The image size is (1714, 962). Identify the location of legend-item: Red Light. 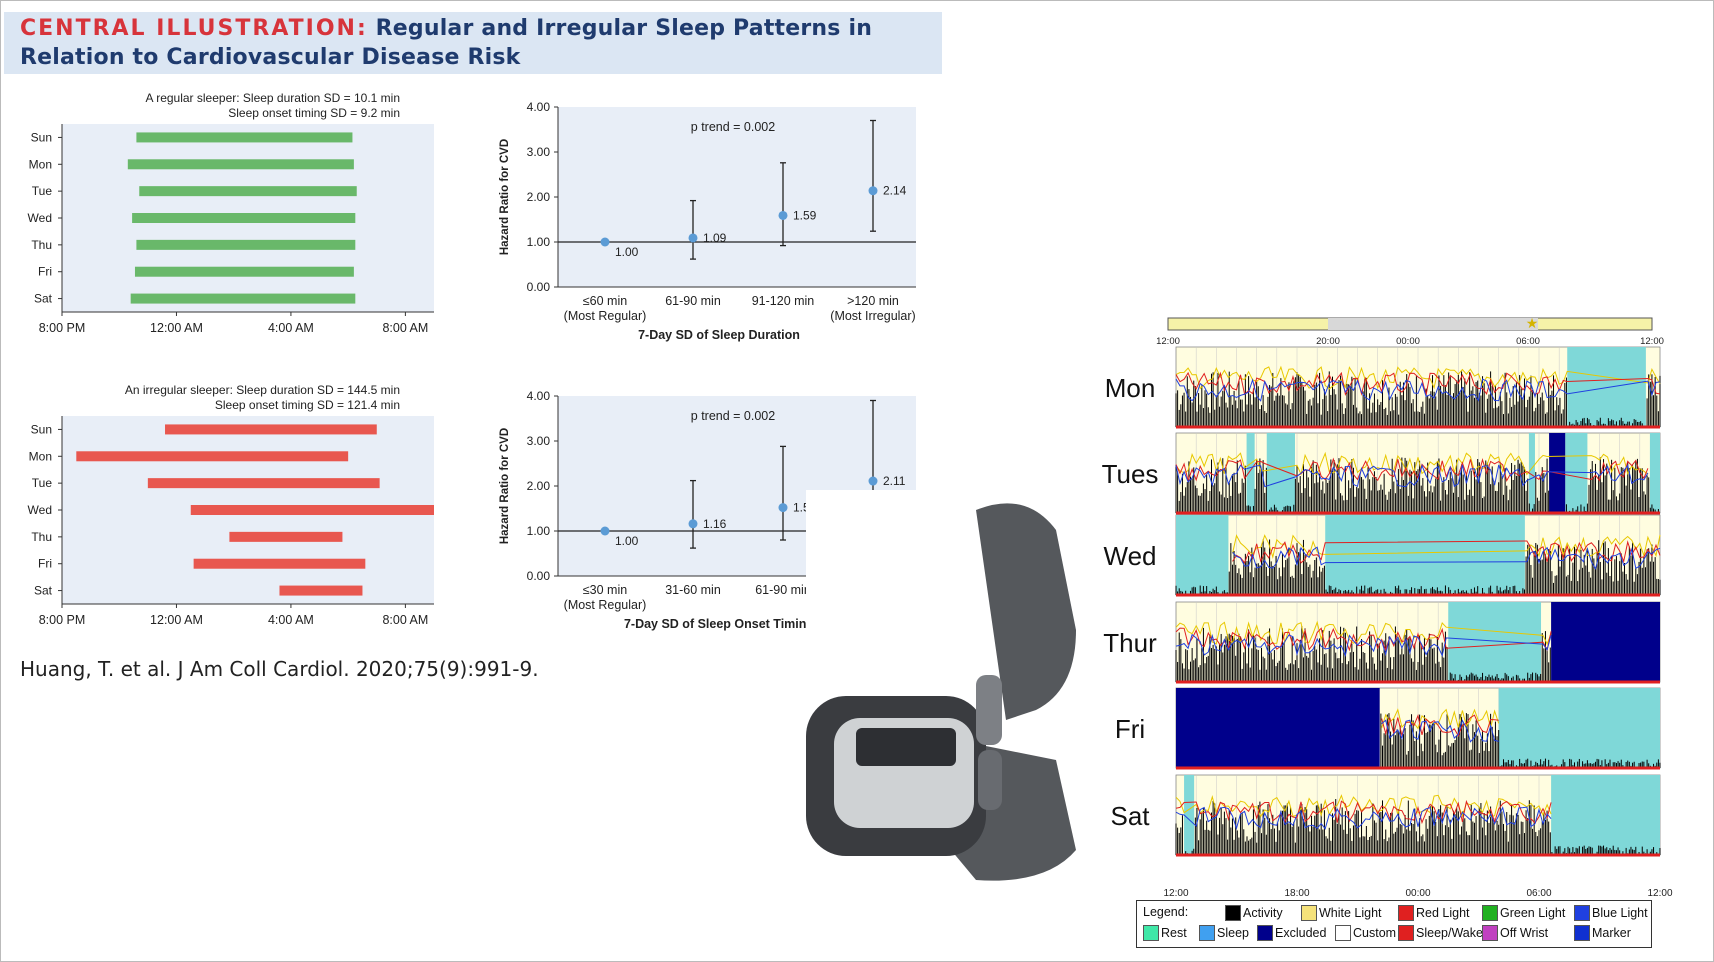
(1434, 913).